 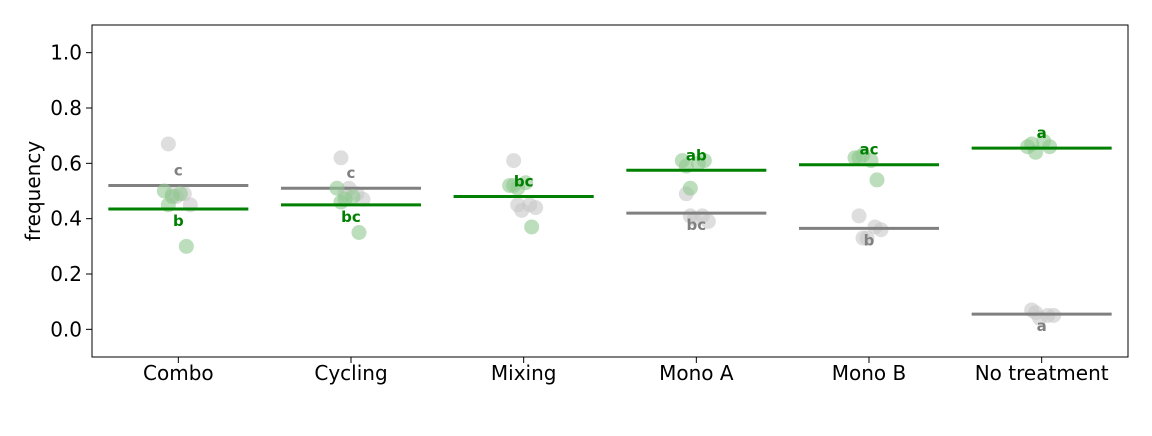 What do you see at coordinates (178, 373) in the screenshot?
I see `x-tick-label: Combo` at bounding box center [178, 373].